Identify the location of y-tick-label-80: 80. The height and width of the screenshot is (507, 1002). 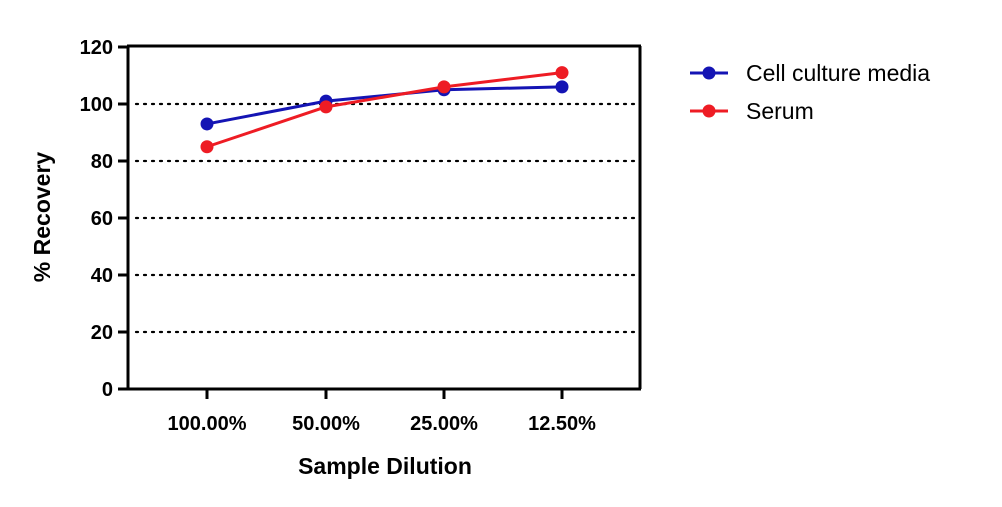
(102, 162).